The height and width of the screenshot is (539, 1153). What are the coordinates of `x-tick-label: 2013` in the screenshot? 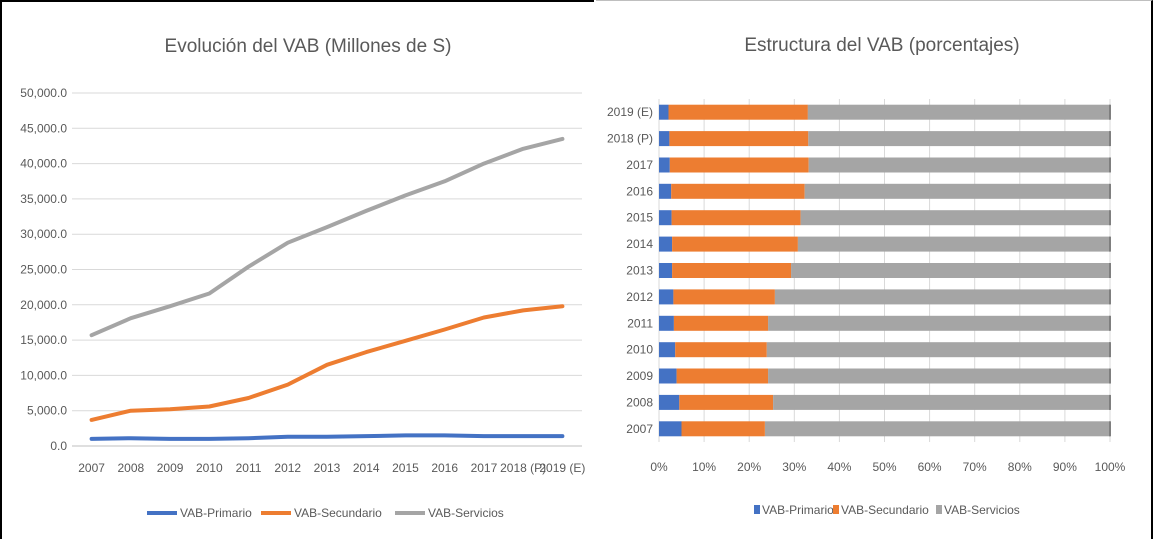 It's located at (327, 468).